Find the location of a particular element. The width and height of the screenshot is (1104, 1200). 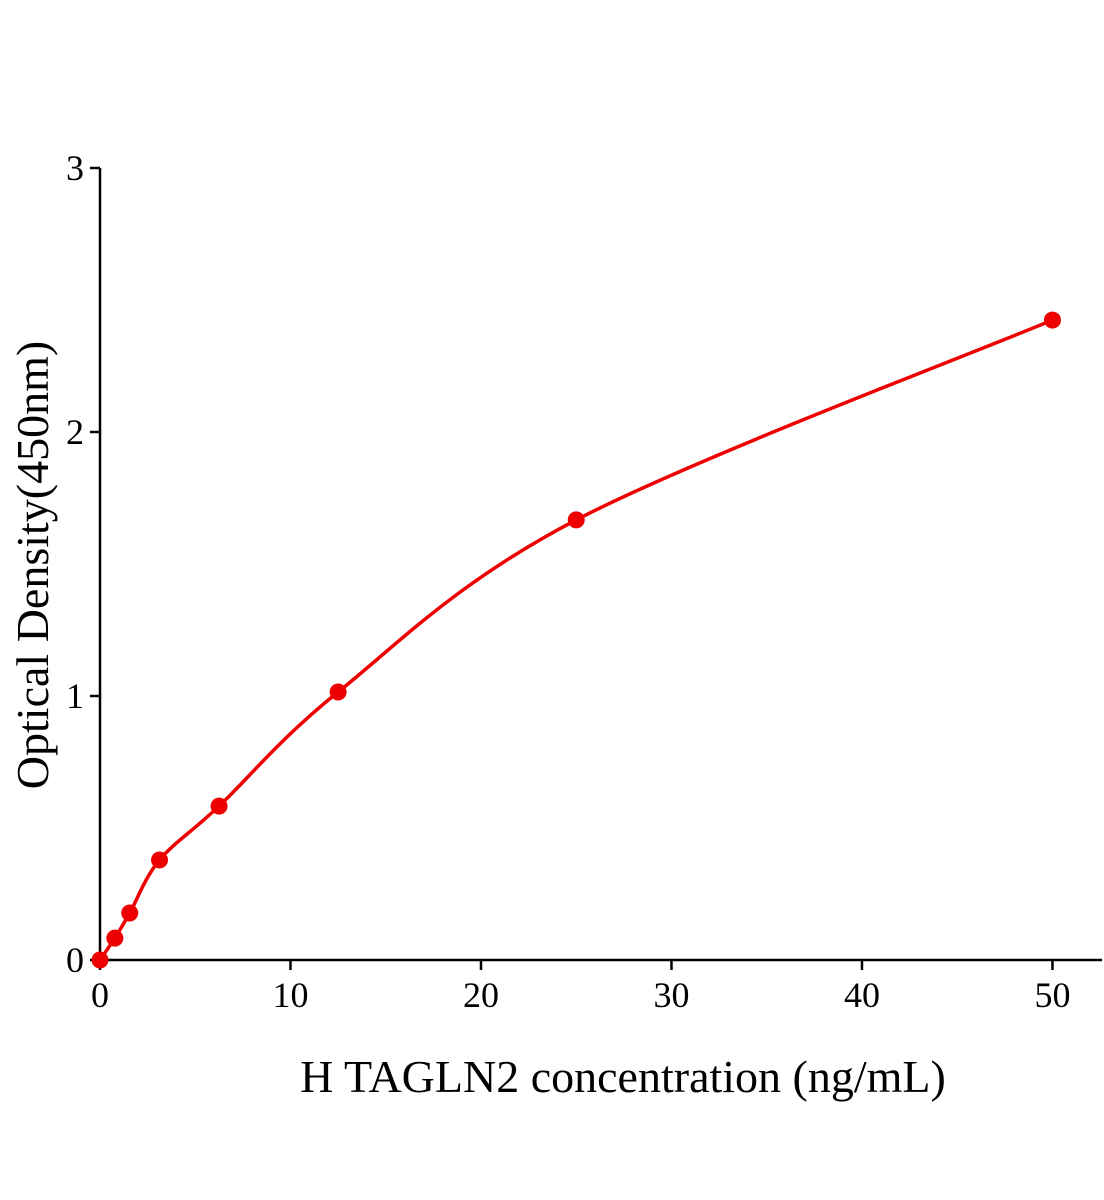

x-tick-label: 50 is located at coordinates (1052, 995).